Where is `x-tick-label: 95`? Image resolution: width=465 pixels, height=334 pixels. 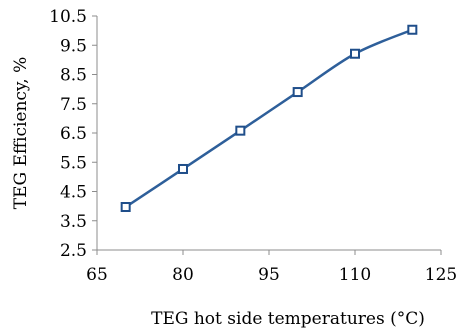
x-tick-label: 95 is located at coordinates (269, 275).